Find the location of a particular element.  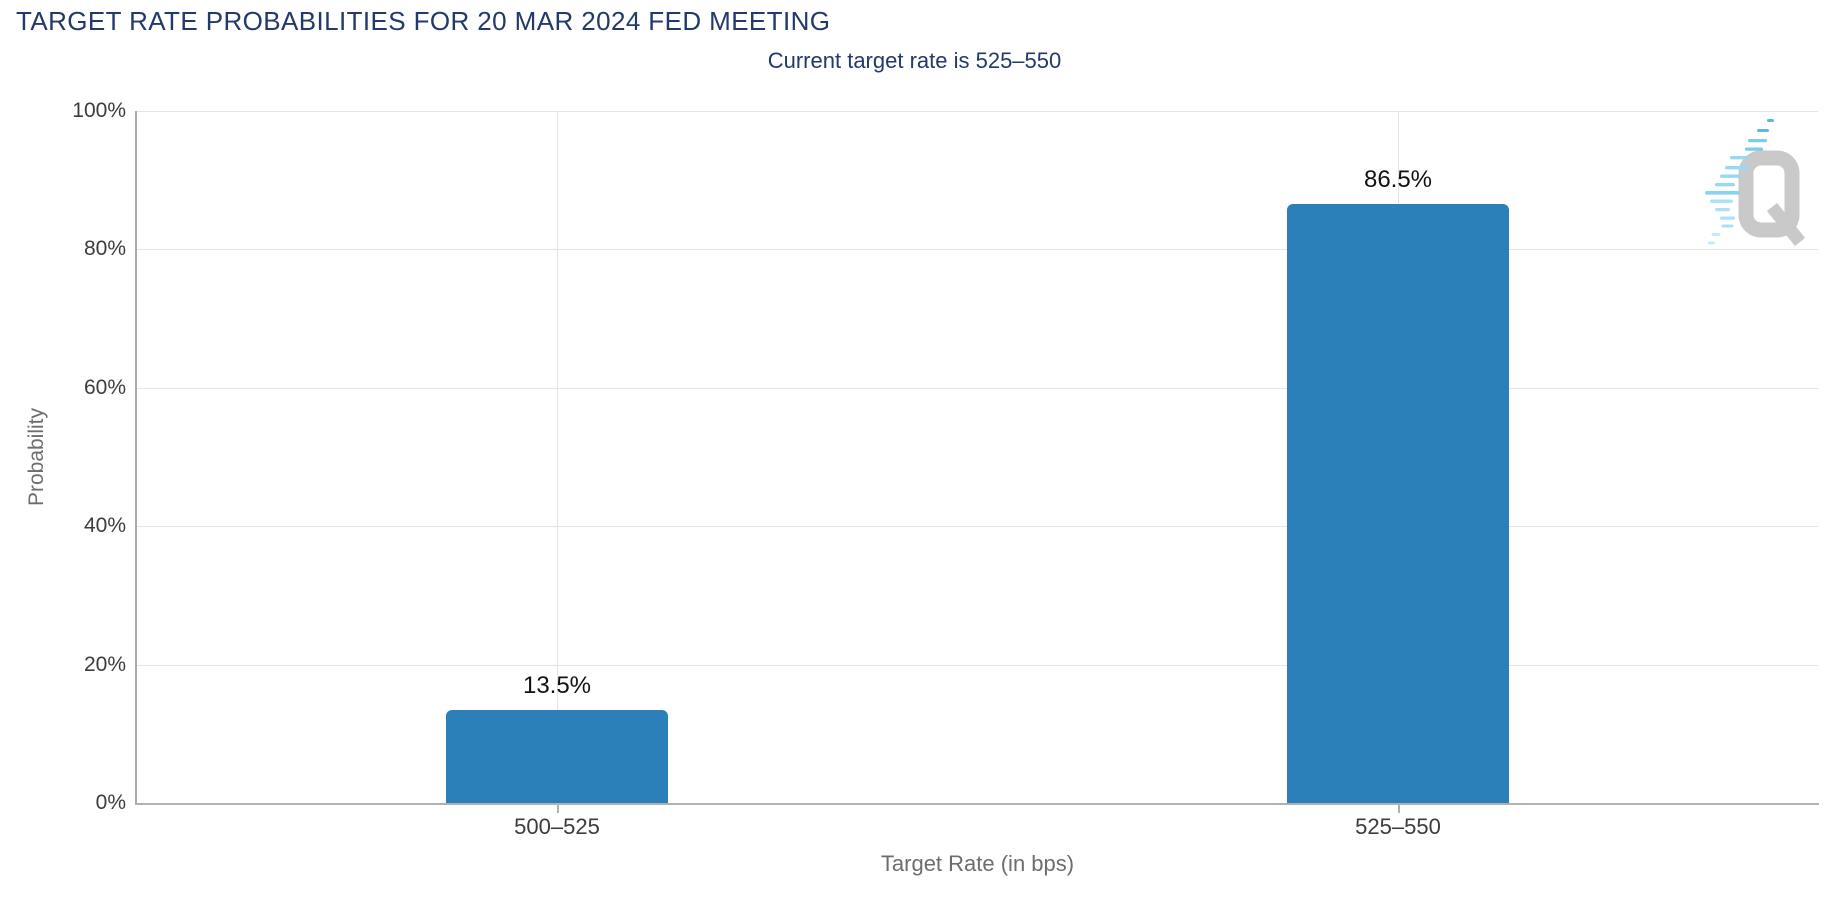

y-tick-label-100: 100% is located at coordinates (99, 110).